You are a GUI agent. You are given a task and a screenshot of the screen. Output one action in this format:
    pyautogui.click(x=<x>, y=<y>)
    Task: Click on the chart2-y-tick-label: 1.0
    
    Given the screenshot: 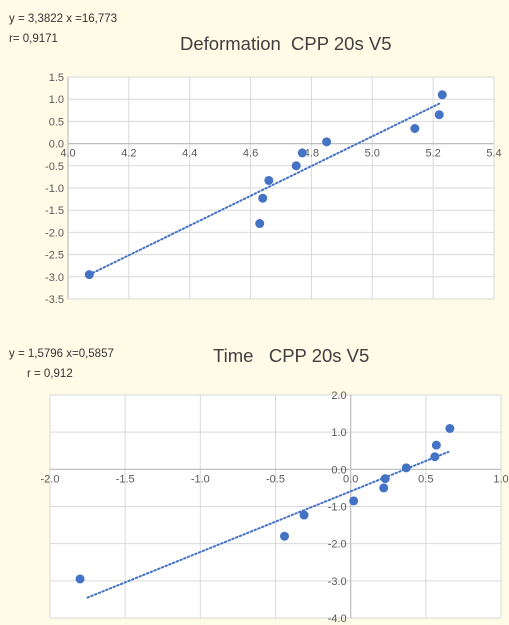 What is the action you would take?
    pyautogui.click(x=338, y=433)
    